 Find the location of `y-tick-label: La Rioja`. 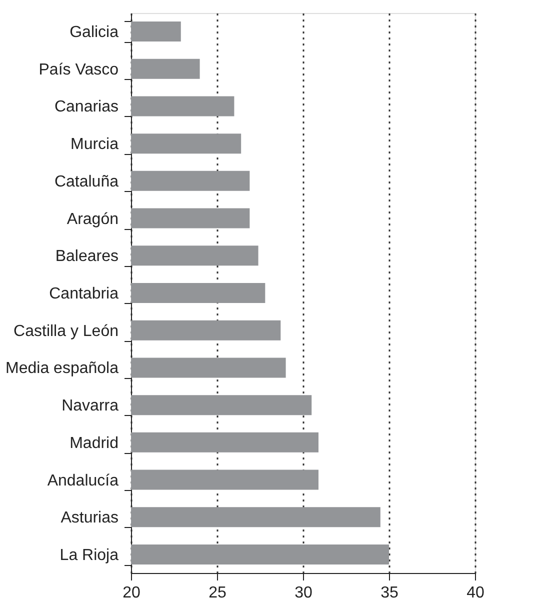

y-tick-label: La Rioja is located at coordinates (89, 555).